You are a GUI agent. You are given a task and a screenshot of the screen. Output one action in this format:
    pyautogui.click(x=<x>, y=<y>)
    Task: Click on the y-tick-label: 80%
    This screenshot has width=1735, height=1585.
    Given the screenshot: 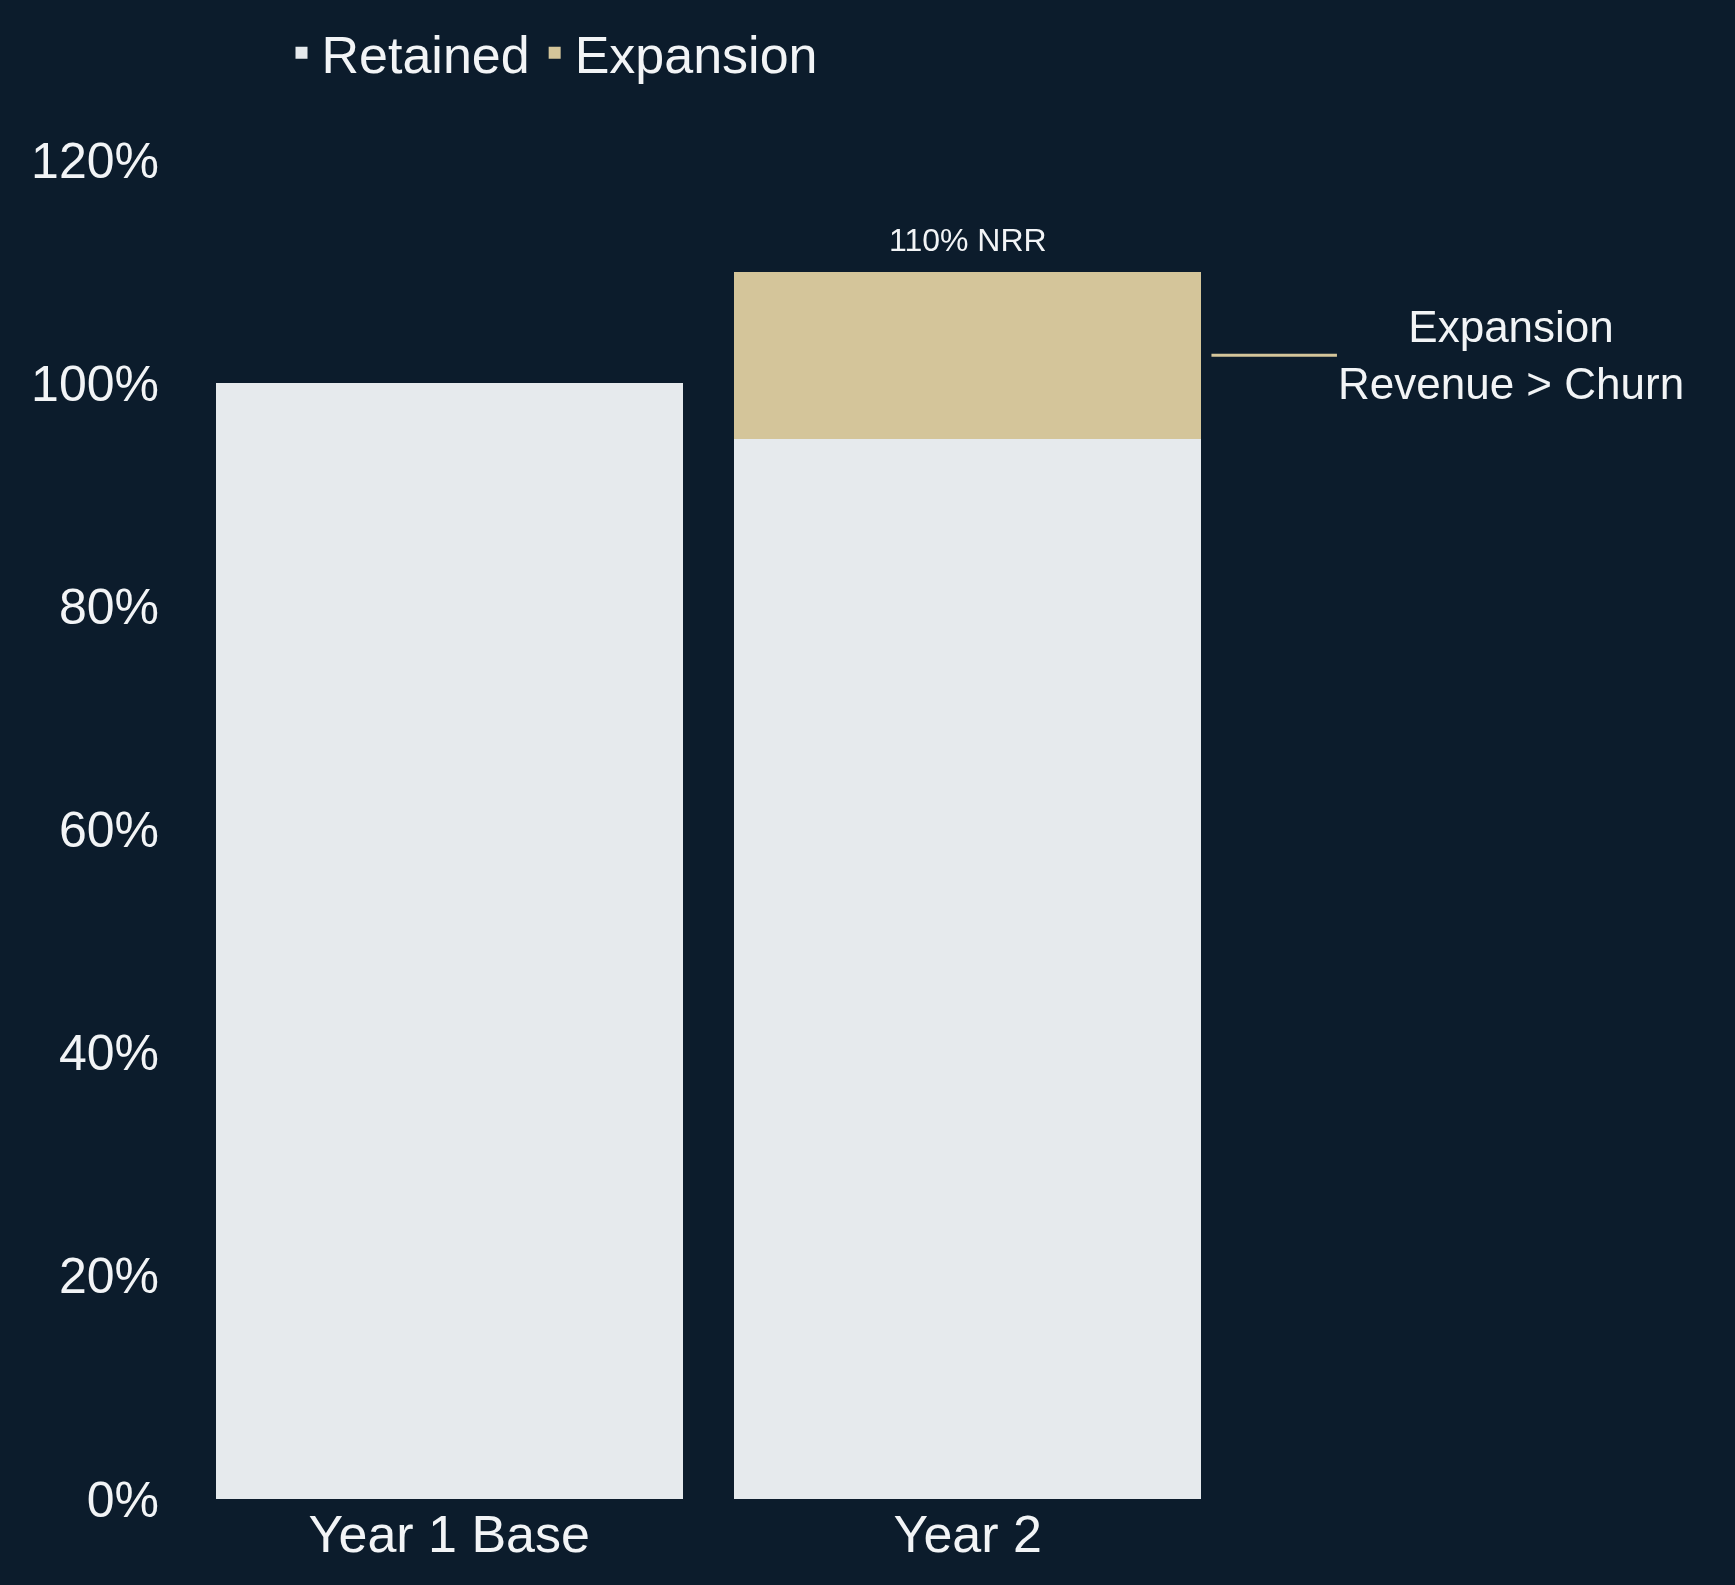 What is the action you would take?
    pyautogui.click(x=108, y=606)
    